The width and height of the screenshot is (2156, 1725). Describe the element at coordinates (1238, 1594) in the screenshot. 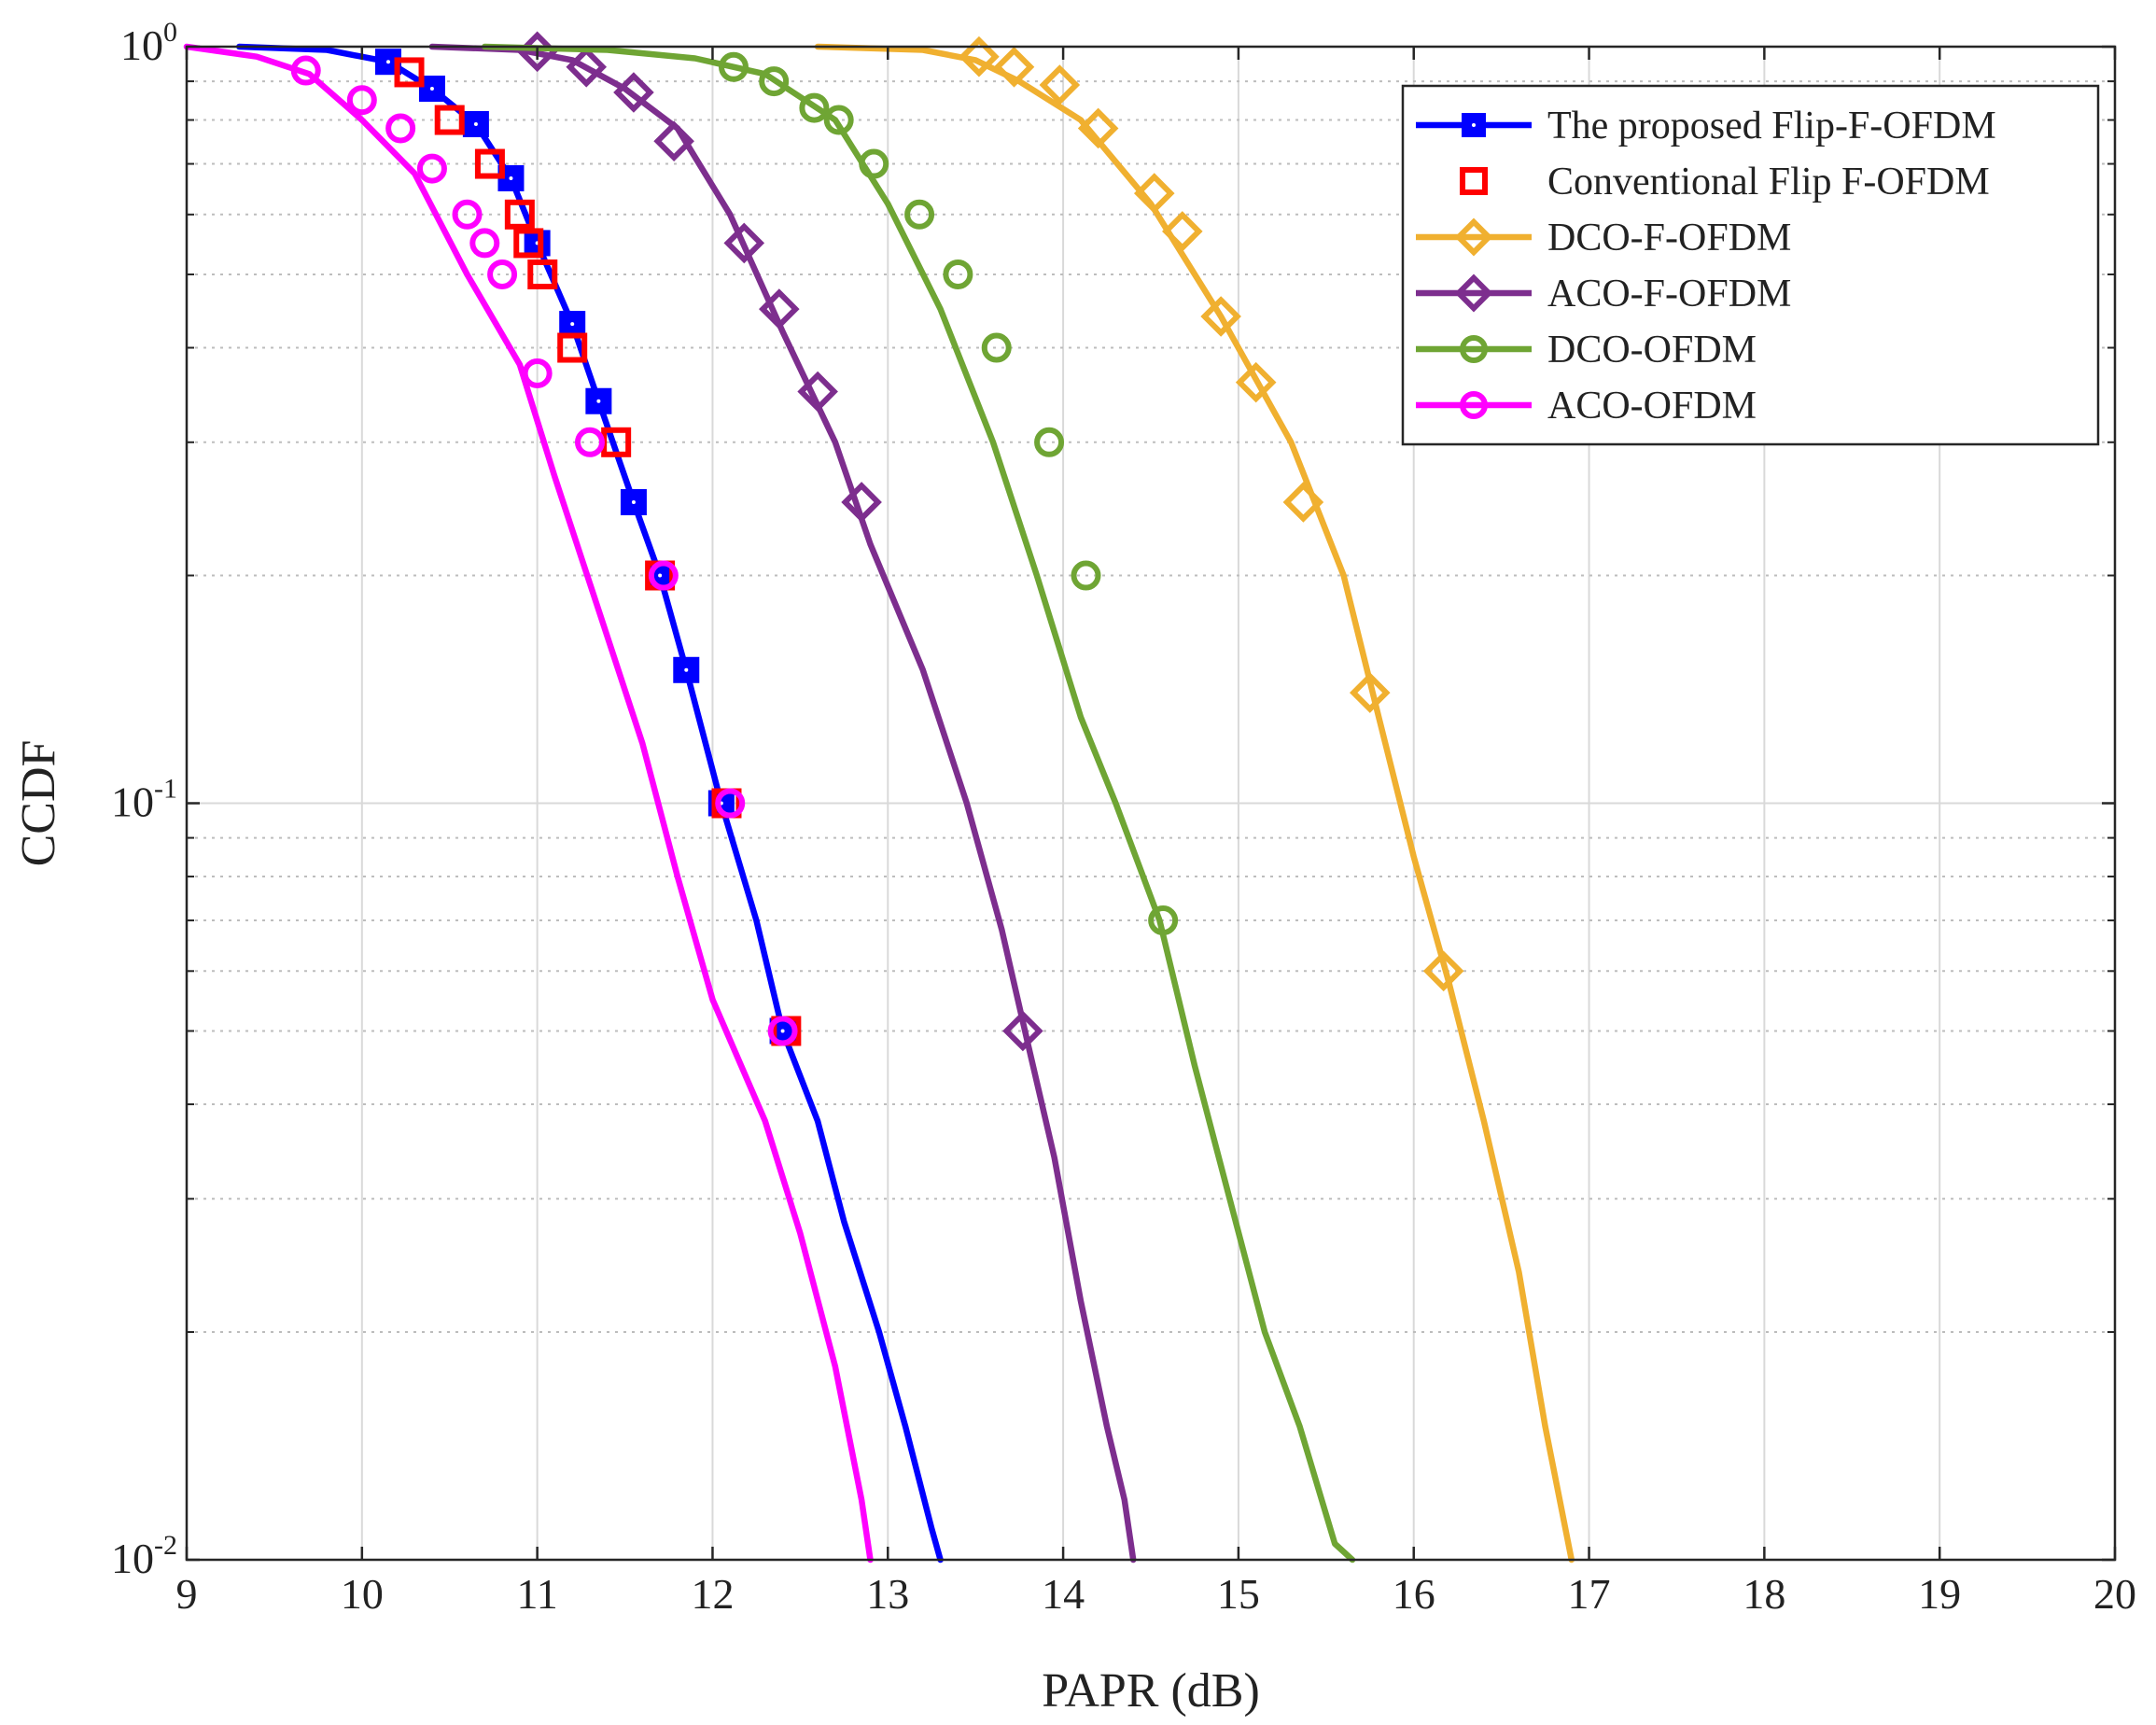

I see `x-tick-label: 15` at that location.